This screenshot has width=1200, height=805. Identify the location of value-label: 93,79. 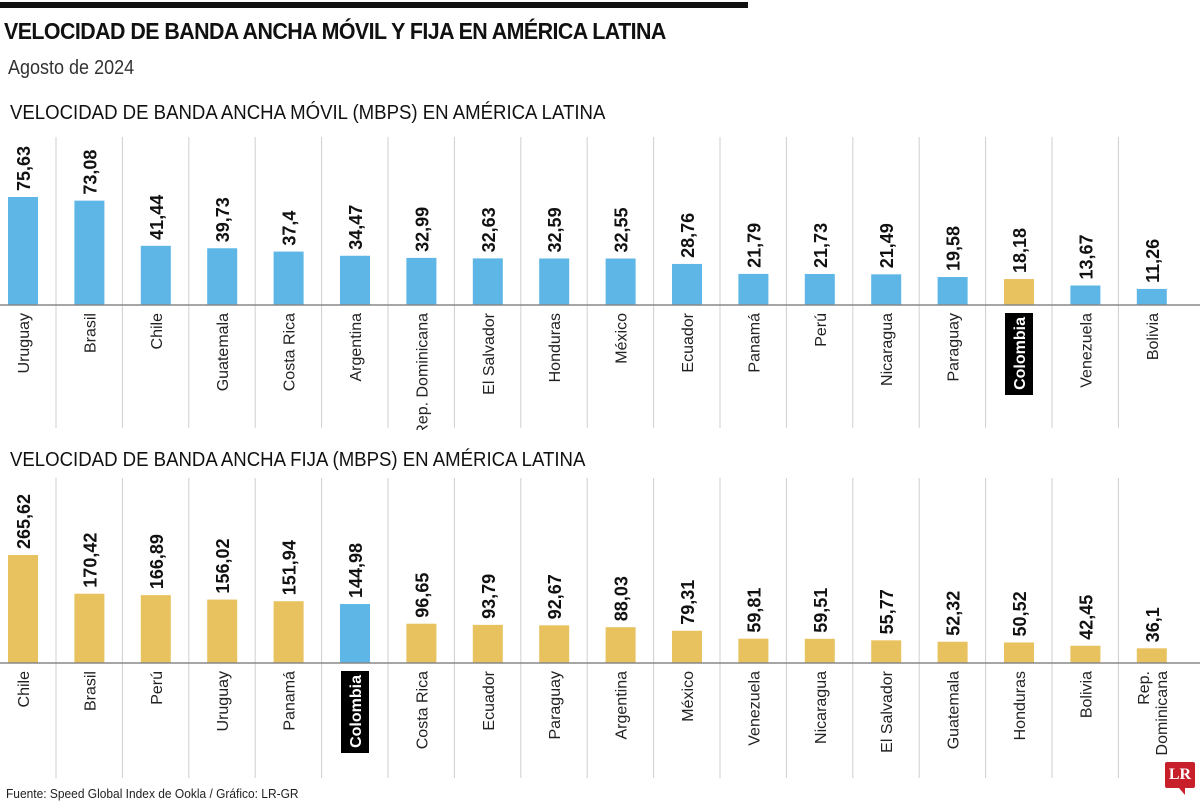
(489, 596).